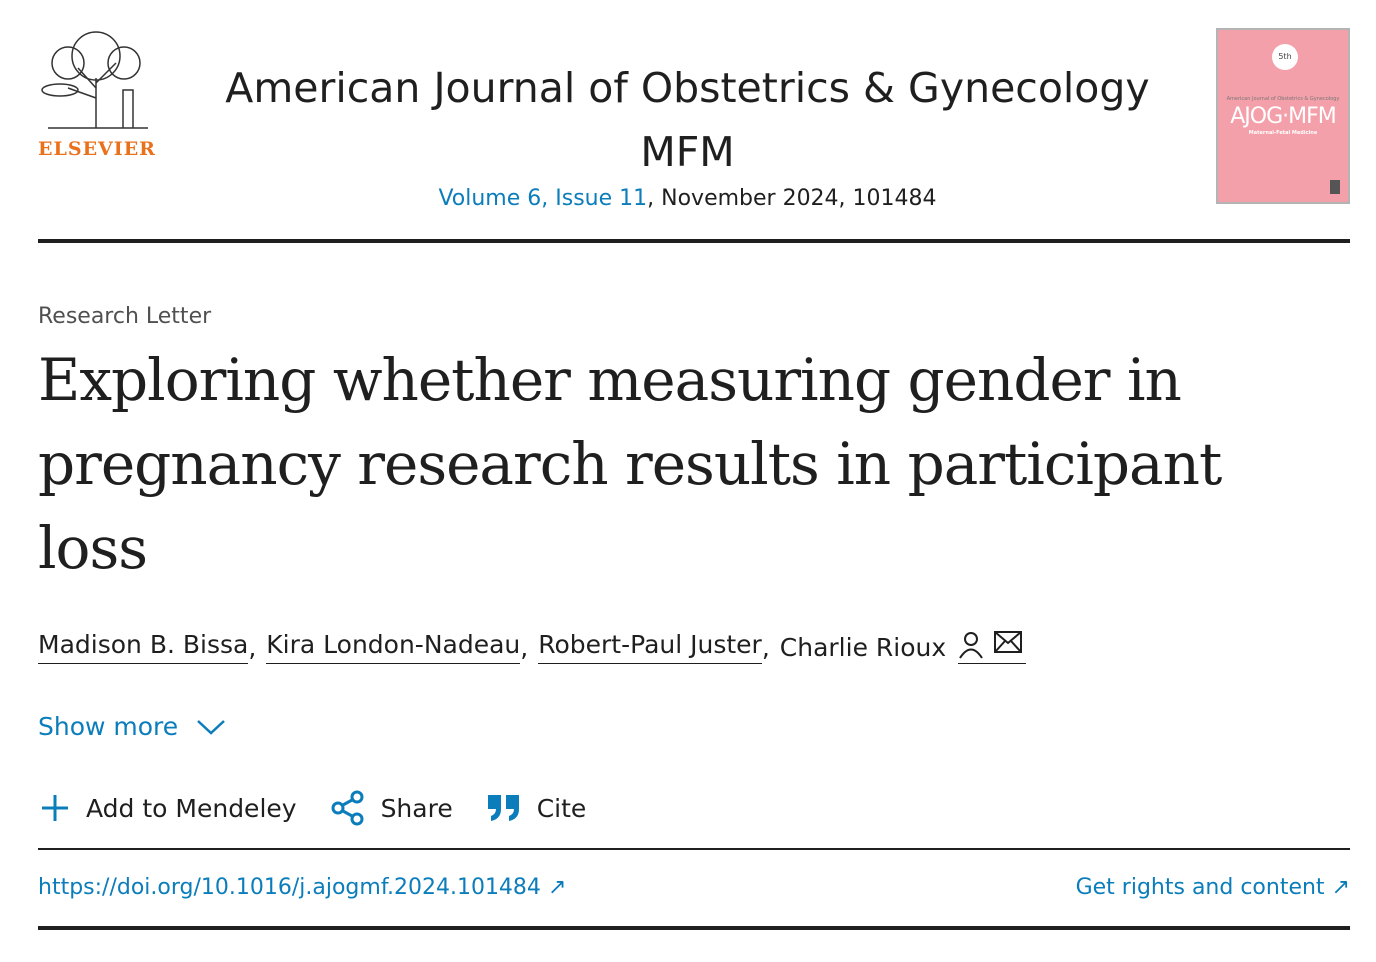 Image resolution: width=1376 pixels, height=962 pixels. What do you see at coordinates (1335, 187) in the screenshot?
I see `cover-publisher-mark` at bounding box center [1335, 187].